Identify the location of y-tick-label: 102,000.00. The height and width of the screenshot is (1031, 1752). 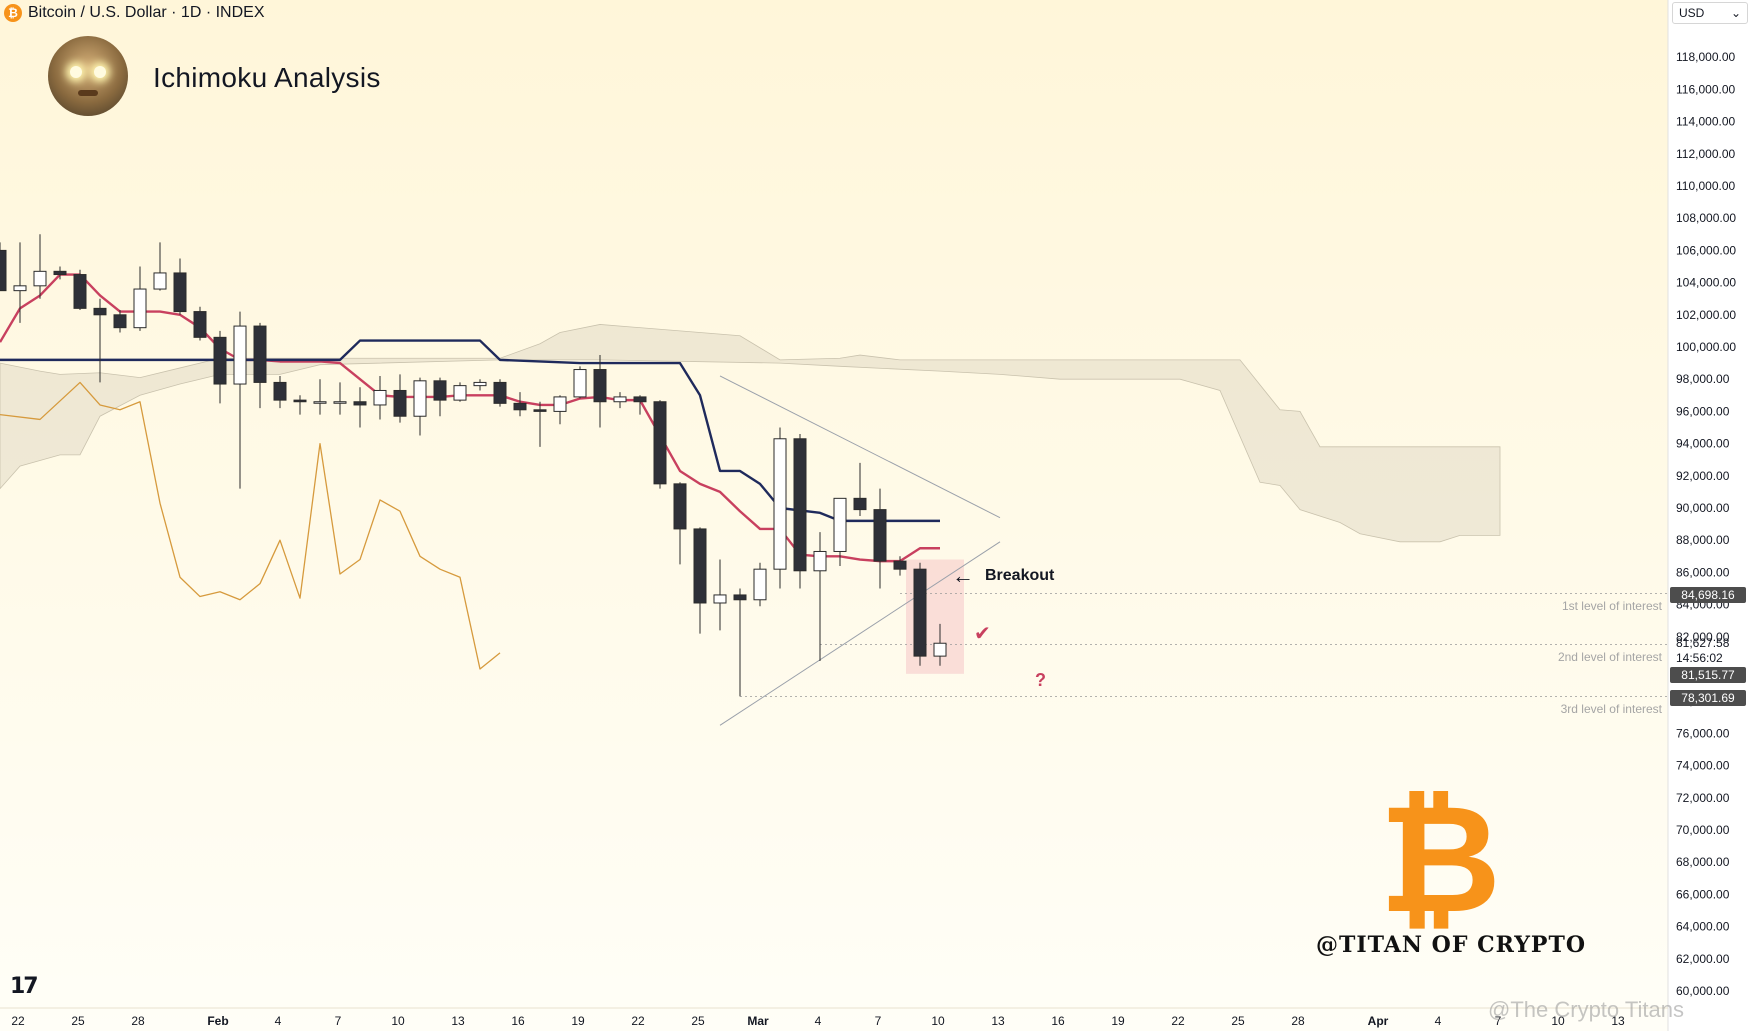
(1706, 315).